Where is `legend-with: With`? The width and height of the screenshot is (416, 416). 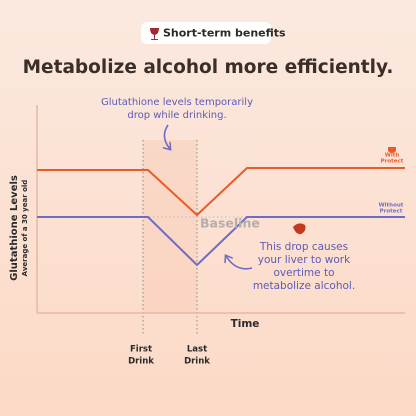
legend-with: With is located at coordinates (392, 156).